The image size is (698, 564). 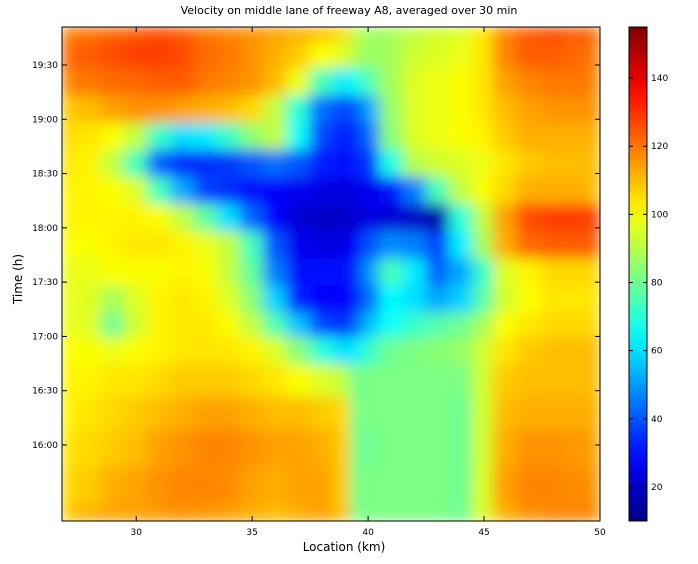 I want to click on colorbar-tick-label: 80, so click(x=657, y=284).